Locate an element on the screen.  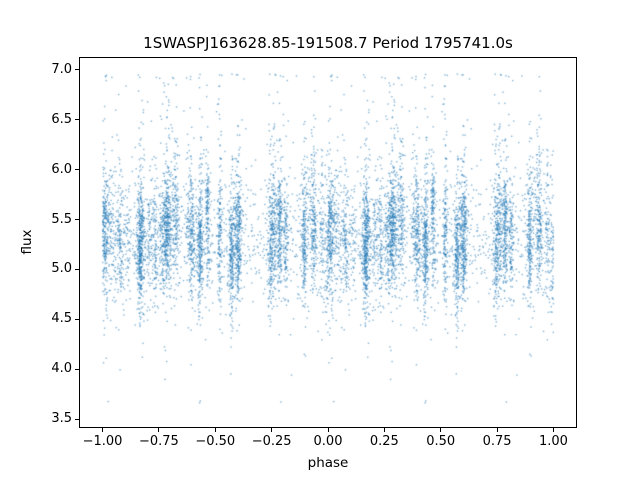
x-tick-label: −0.25 is located at coordinates (271, 441).